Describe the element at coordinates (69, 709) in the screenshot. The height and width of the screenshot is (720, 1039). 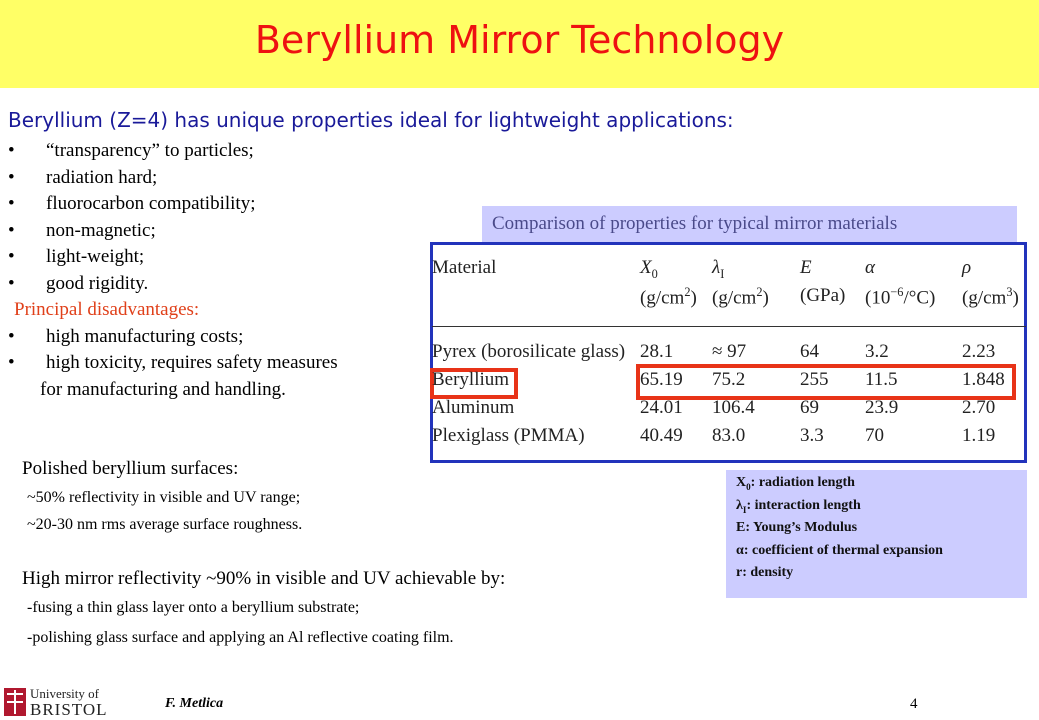
I see `logo-text: BRISTOL` at that location.